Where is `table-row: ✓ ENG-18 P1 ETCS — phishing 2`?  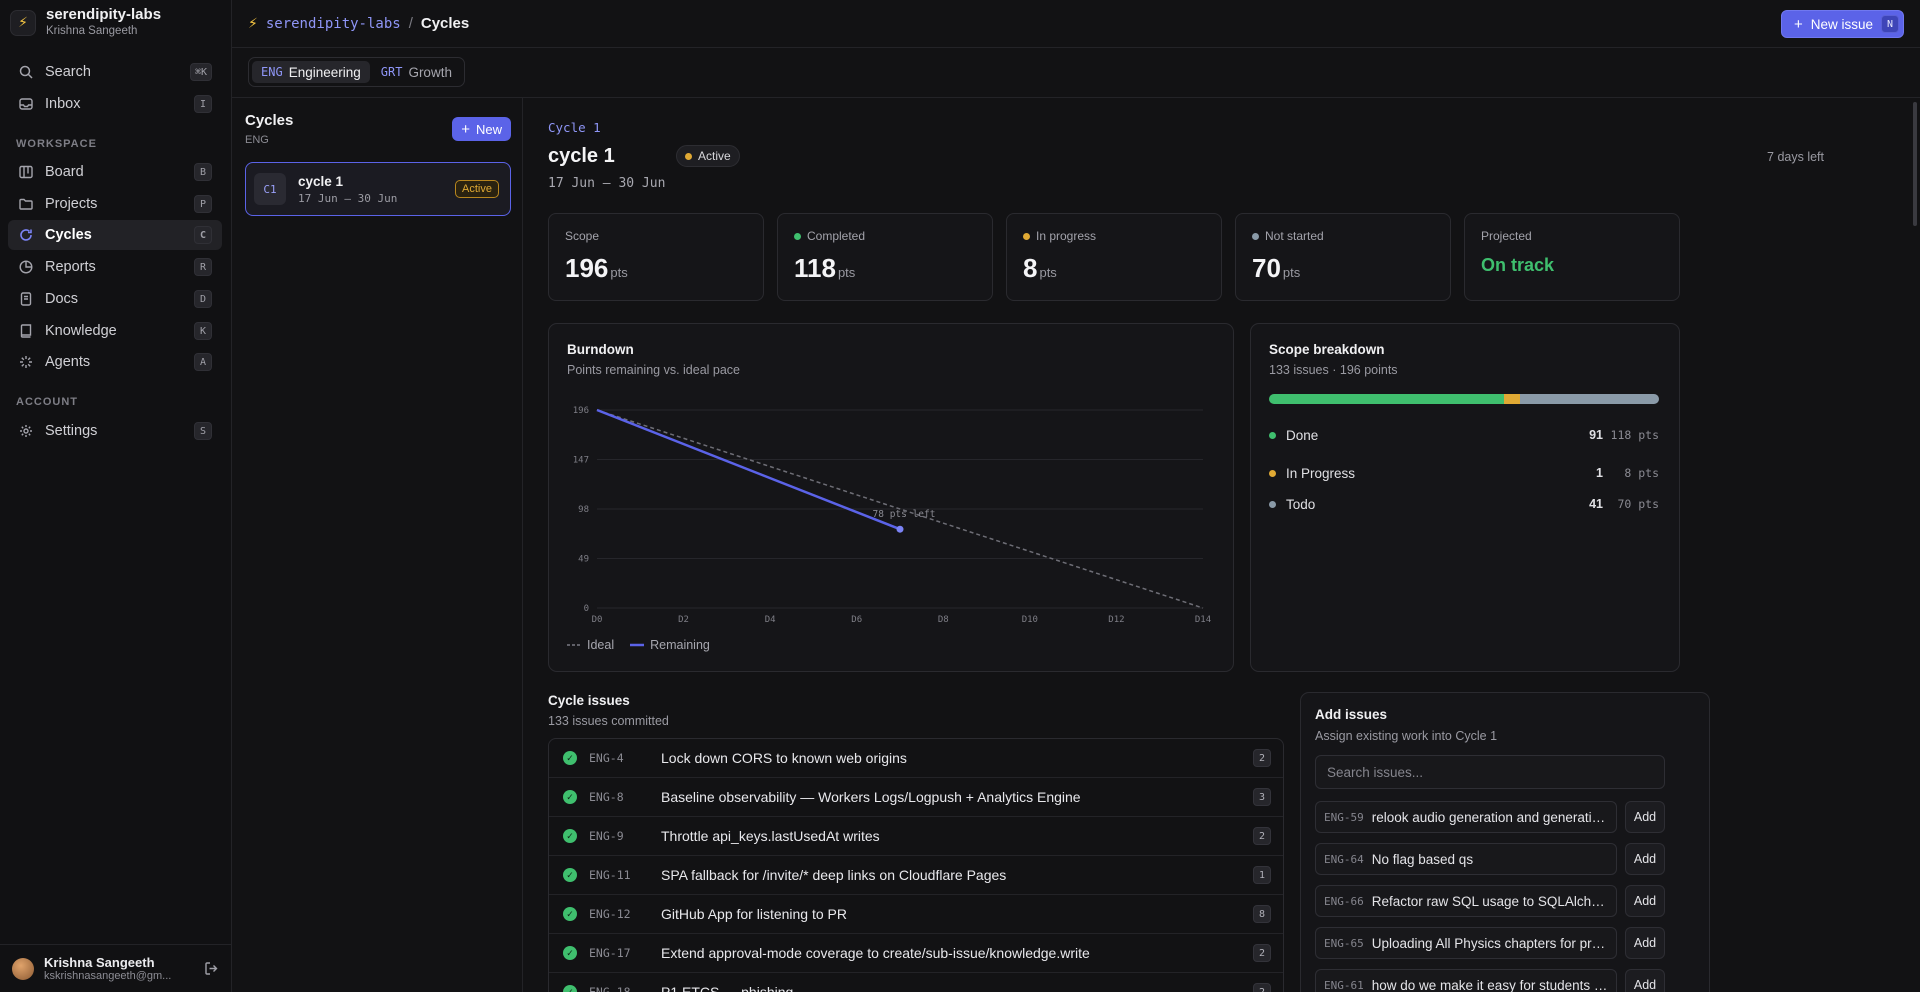
table-row: ✓ ENG-18 P1 ETCS — phishing 2 is located at coordinates (916, 982).